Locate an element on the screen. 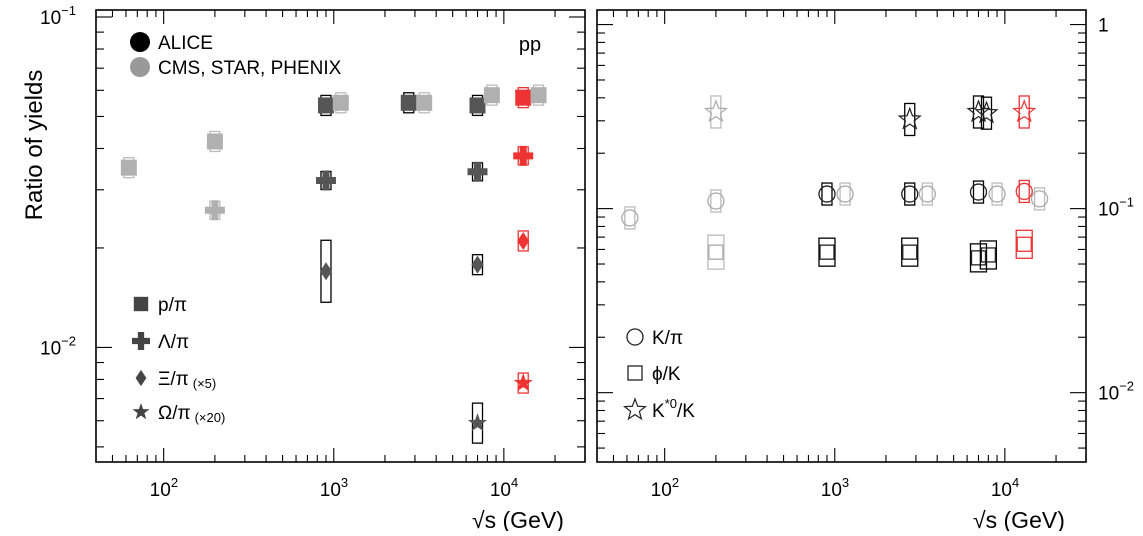 This screenshot has width=1143, height=536. right-x-tick-label: 10³ is located at coordinates (835, 488).